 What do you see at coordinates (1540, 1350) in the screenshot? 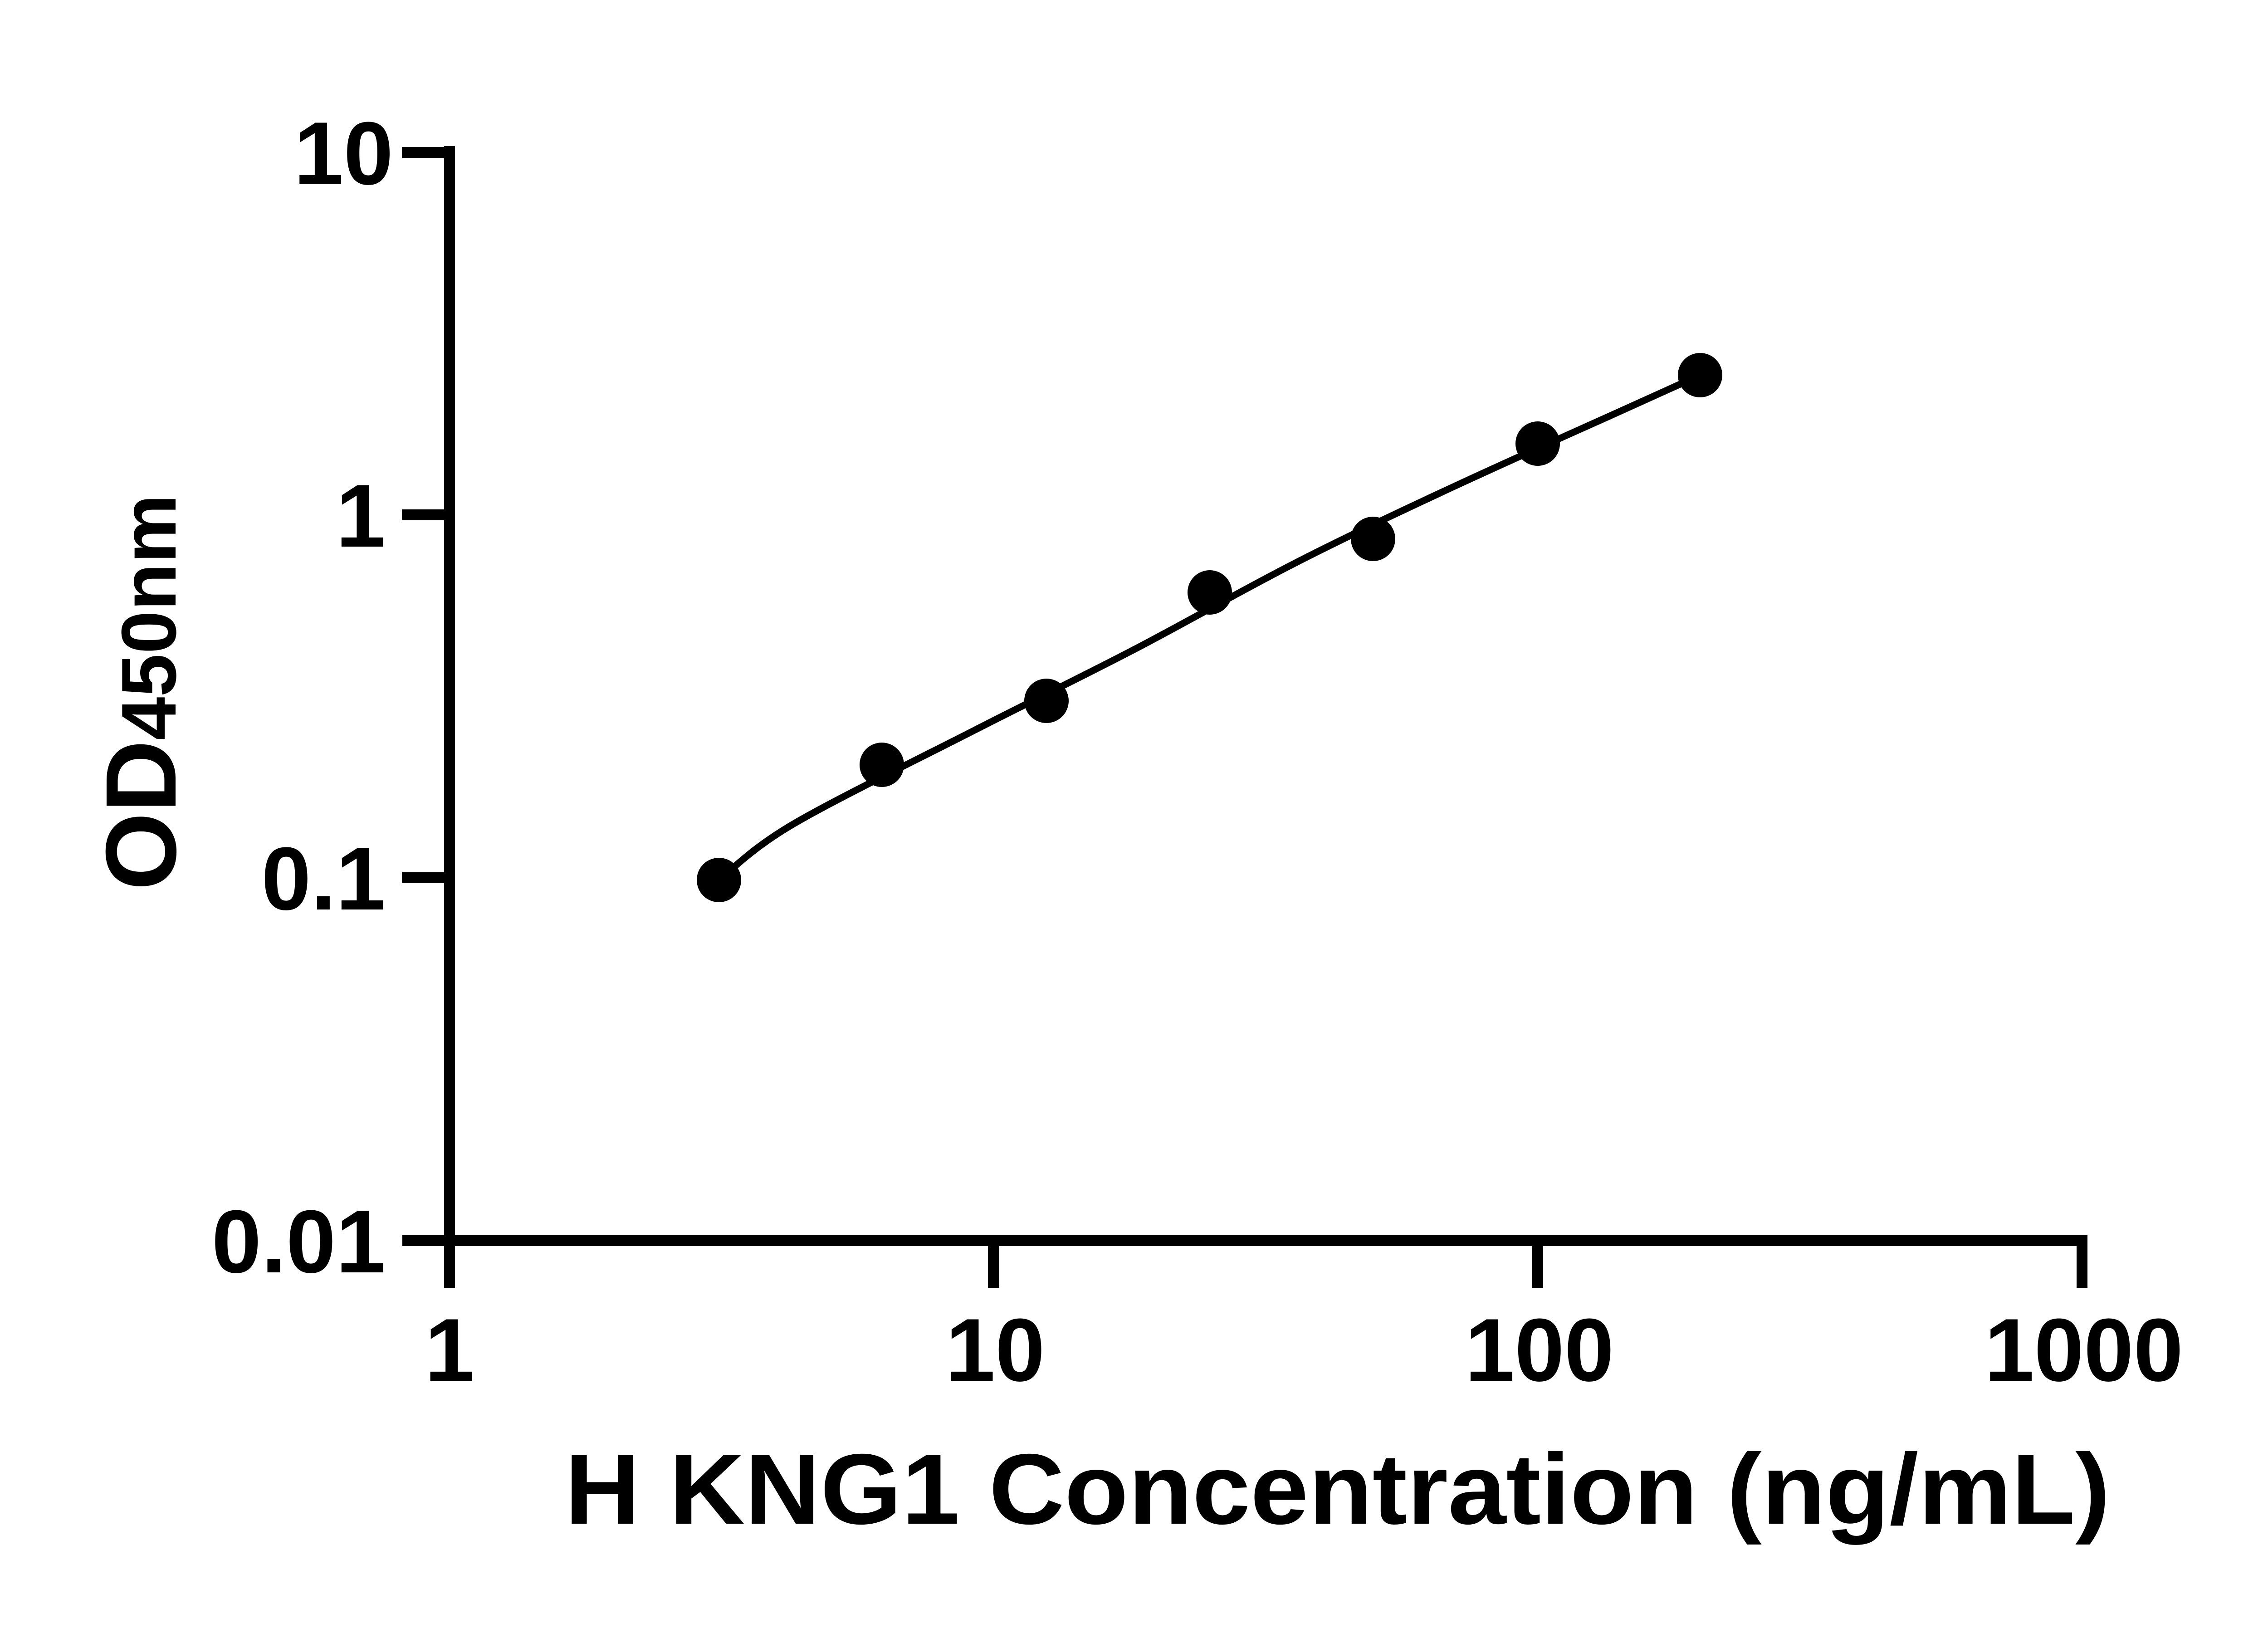
I see `svg-text: 100` at bounding box center [1540, 1350].